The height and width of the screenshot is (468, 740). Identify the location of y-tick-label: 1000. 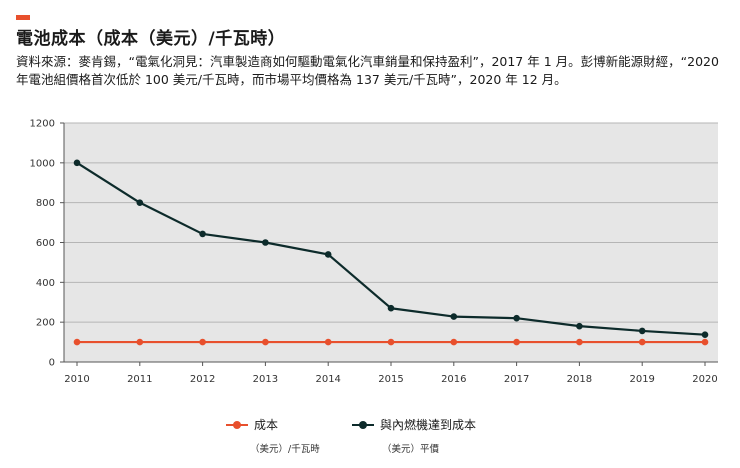
(42, 163).